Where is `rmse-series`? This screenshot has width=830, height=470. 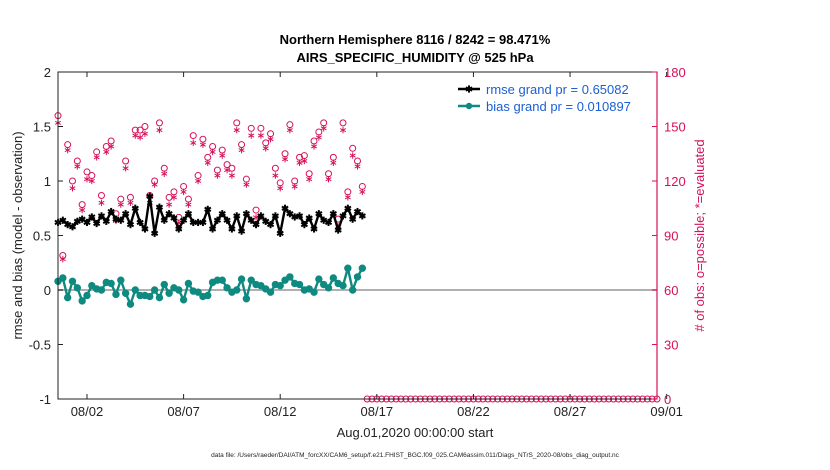
rmse-series is located at coordinates (210, 214).